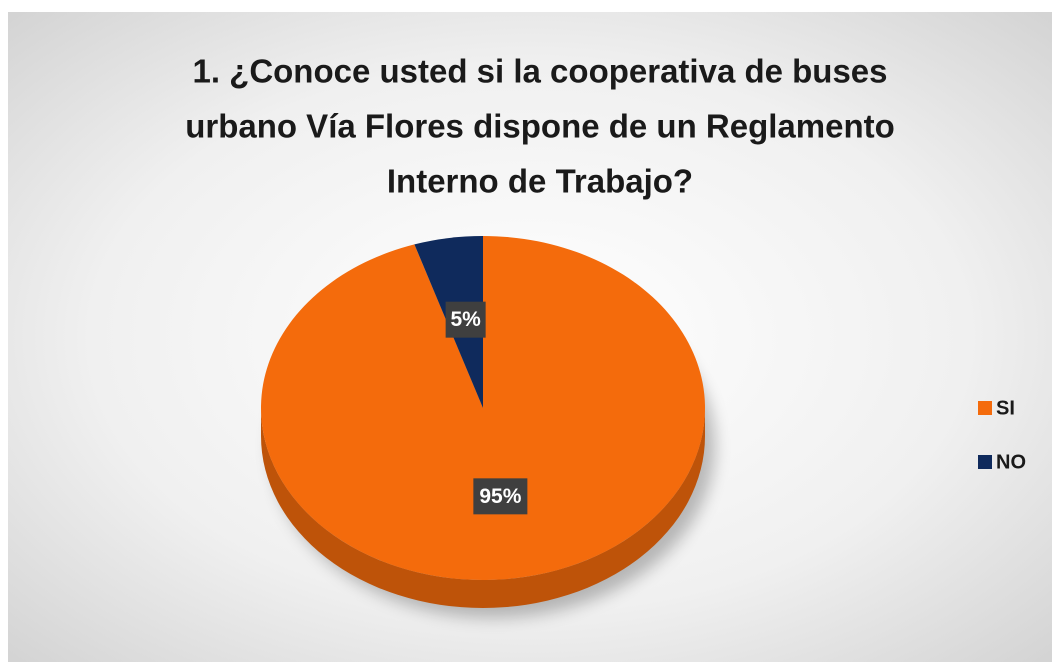  I want to click on legend-label: NO, so click(1011, 462).